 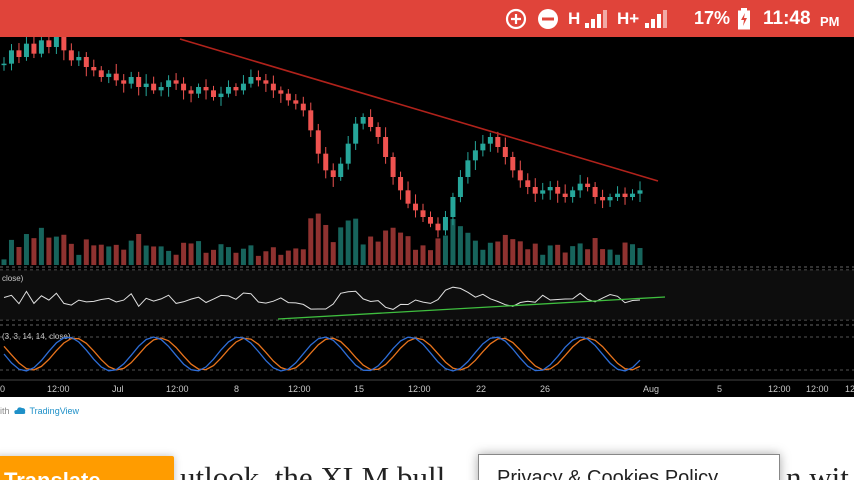 What do you see at coordinates (54, 411) in the screenshot?
I see `tradingview-link: TradingView` at bounding box center [54, 411].